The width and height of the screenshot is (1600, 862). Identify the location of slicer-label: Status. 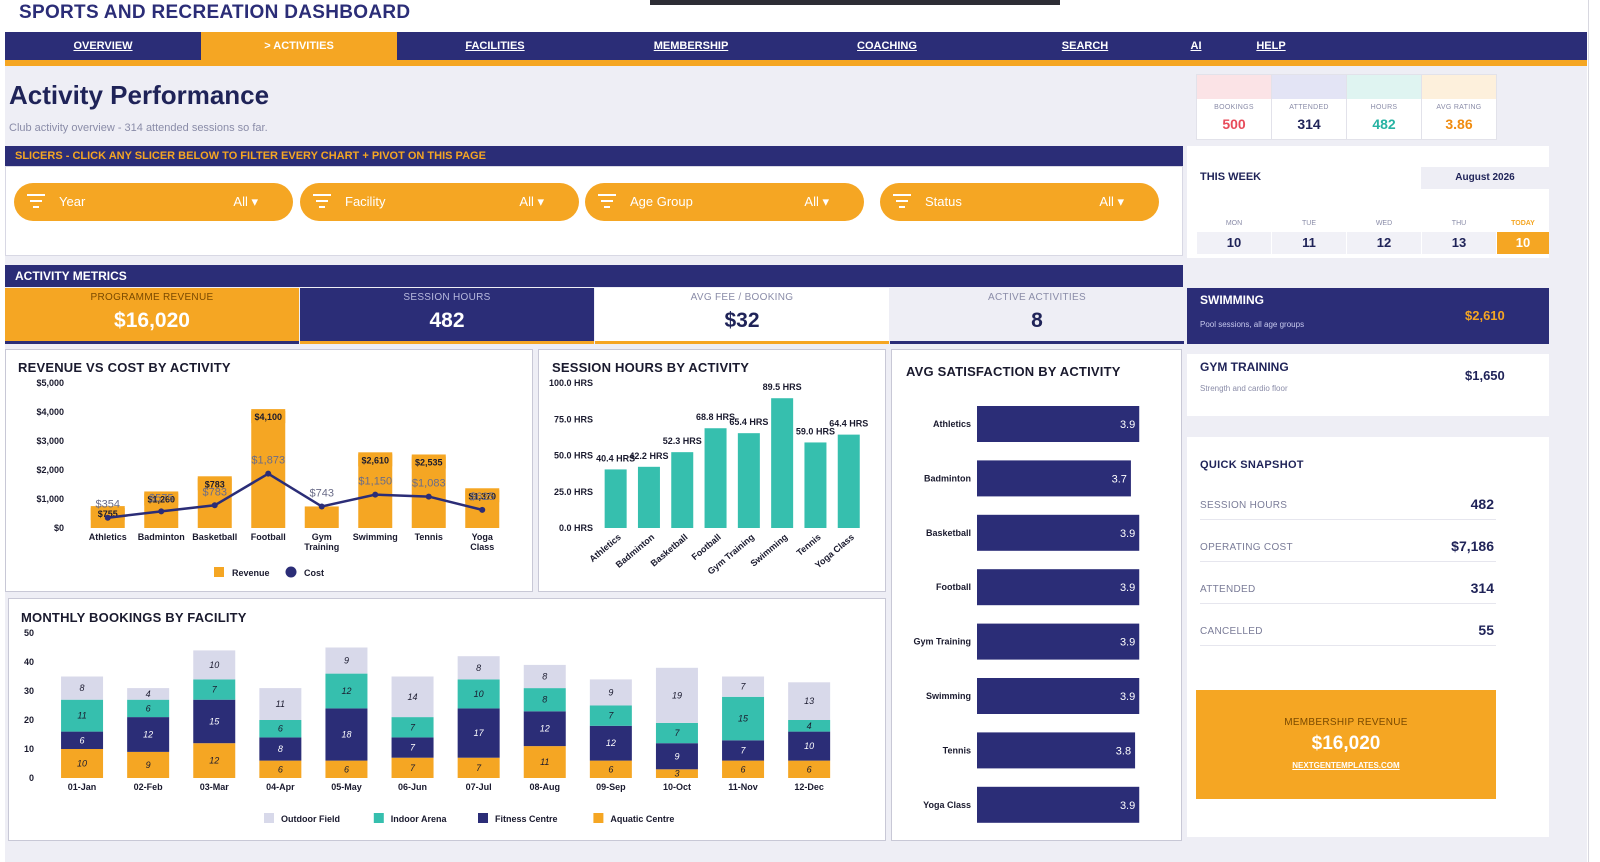
(943, 201).